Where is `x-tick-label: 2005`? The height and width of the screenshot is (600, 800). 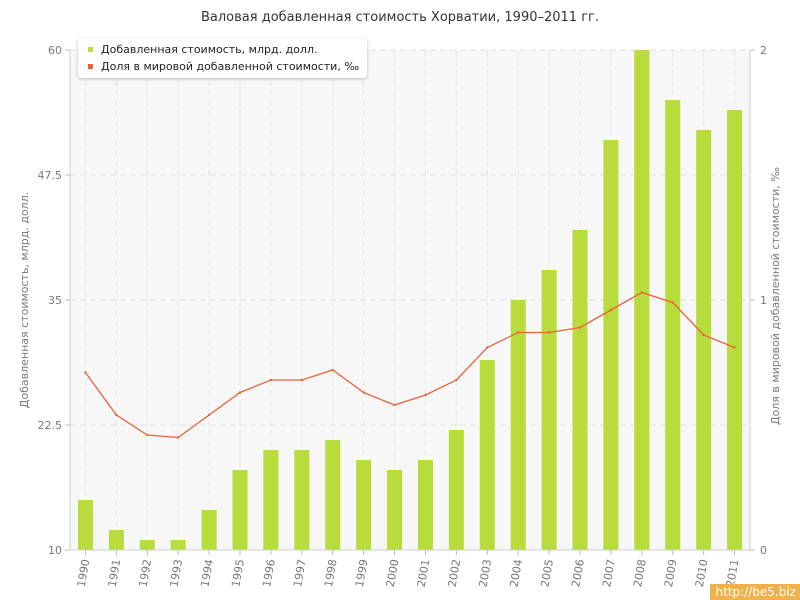
x-tick-label: 2005 is located at coordinates (547, 573).